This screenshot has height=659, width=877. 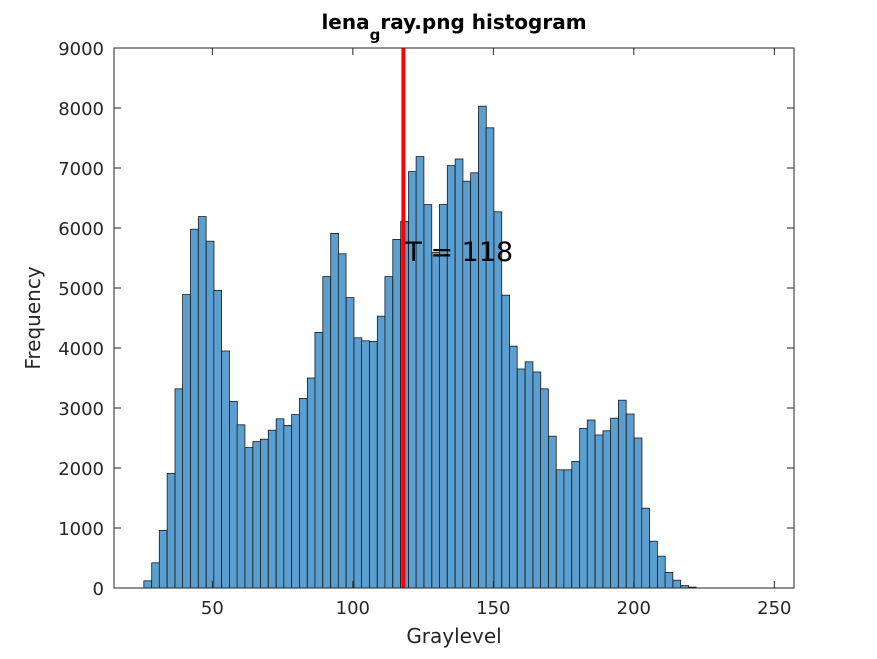 I want to click on y-tick-label: 0, so click(x=98, y=589).